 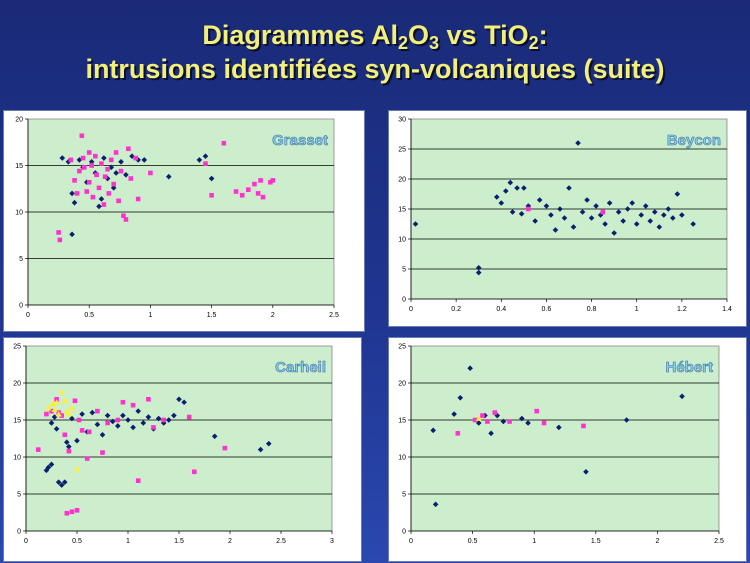 I want to click on y-tick-label: 15, so click(x=402, y=421).